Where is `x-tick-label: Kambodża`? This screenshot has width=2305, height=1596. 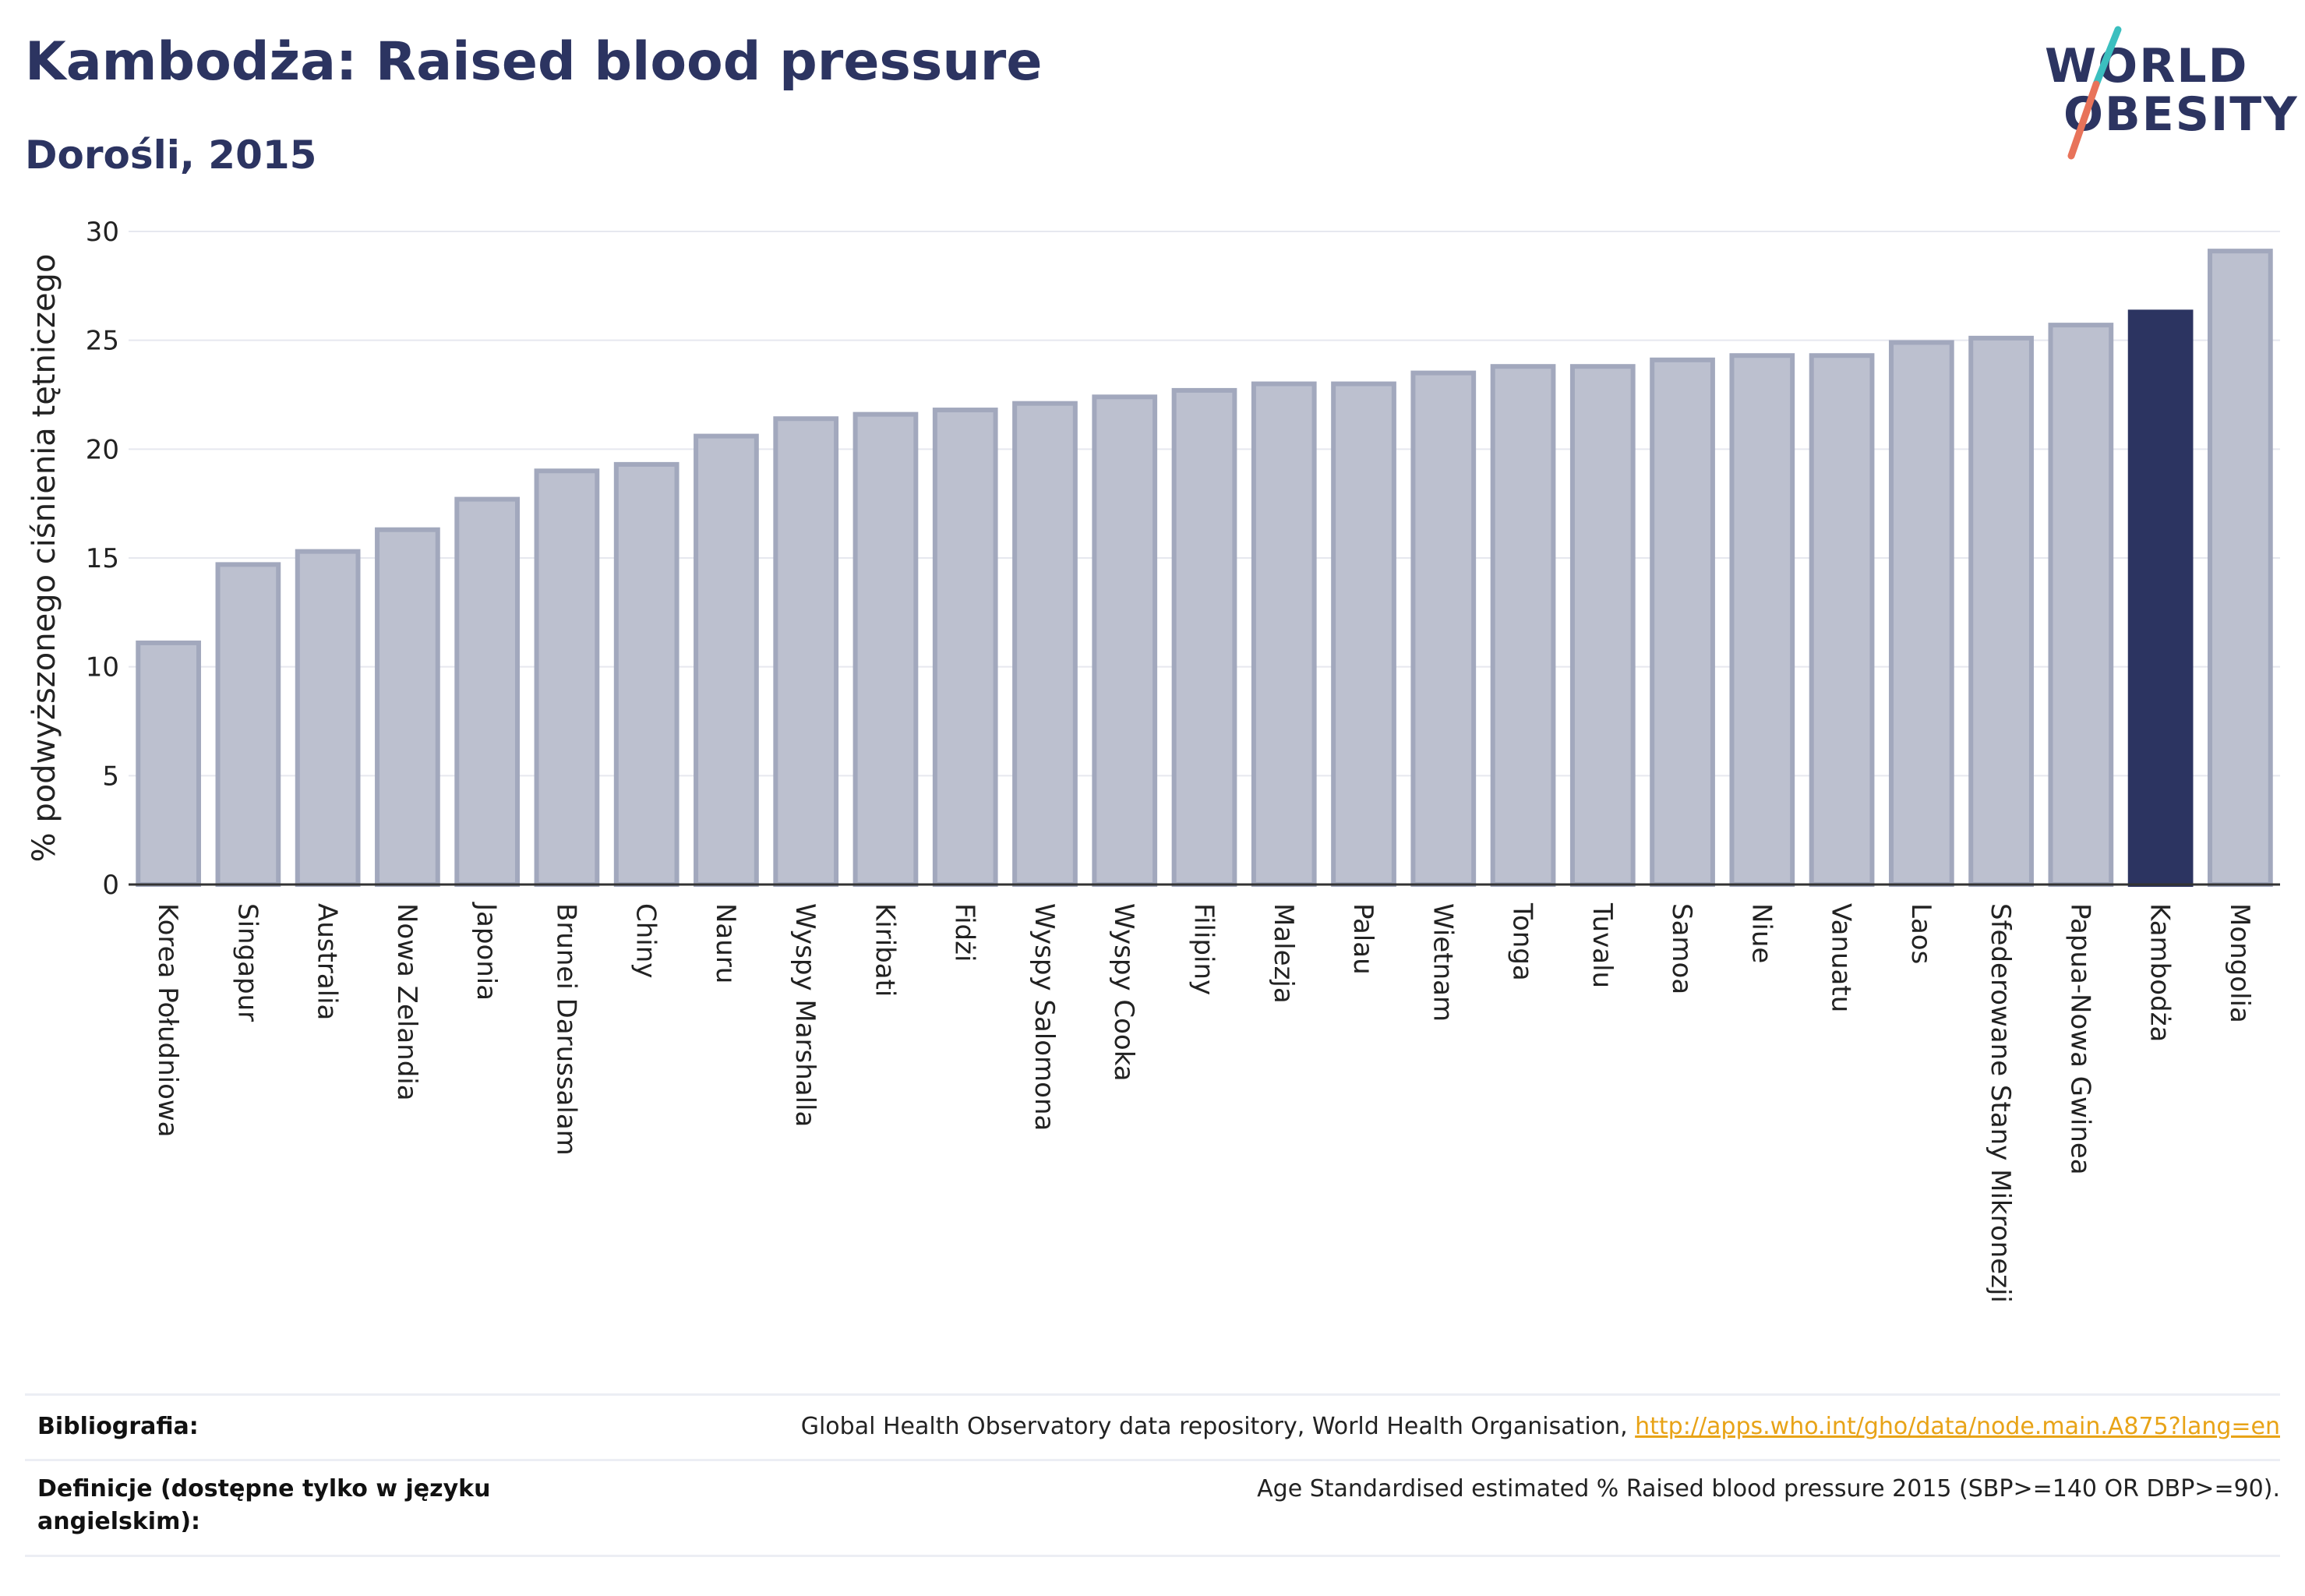
x-tick-label: Kambodża is located at coordinates (2160, 972).